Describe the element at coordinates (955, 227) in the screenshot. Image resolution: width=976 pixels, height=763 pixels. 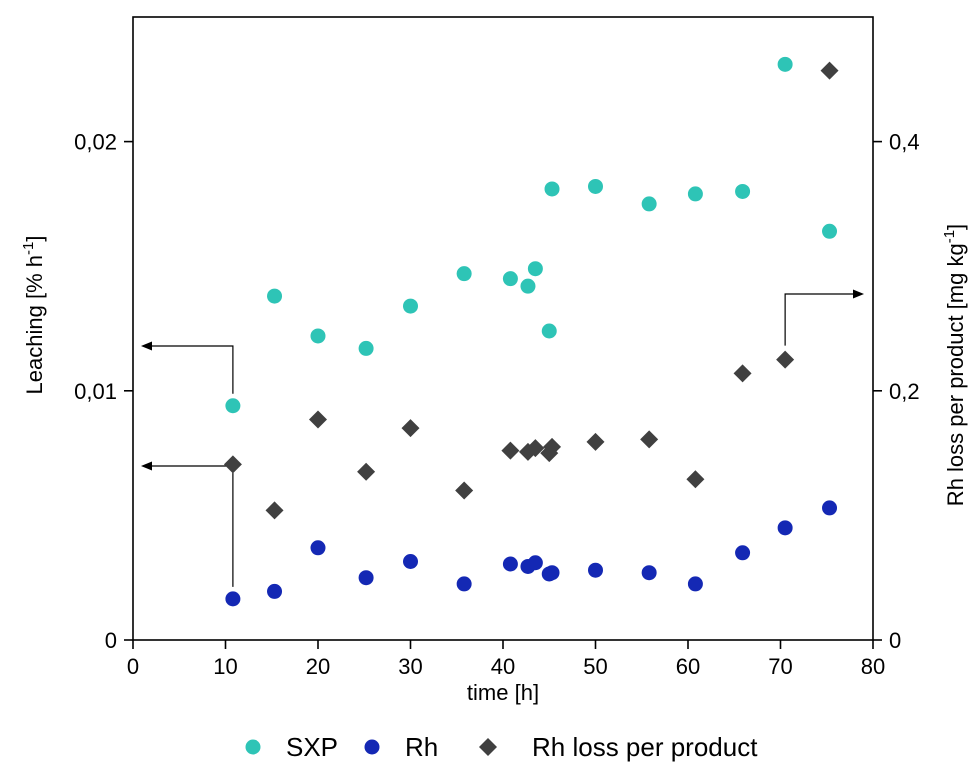
I see `y-right-label-tail: ]` at that location.